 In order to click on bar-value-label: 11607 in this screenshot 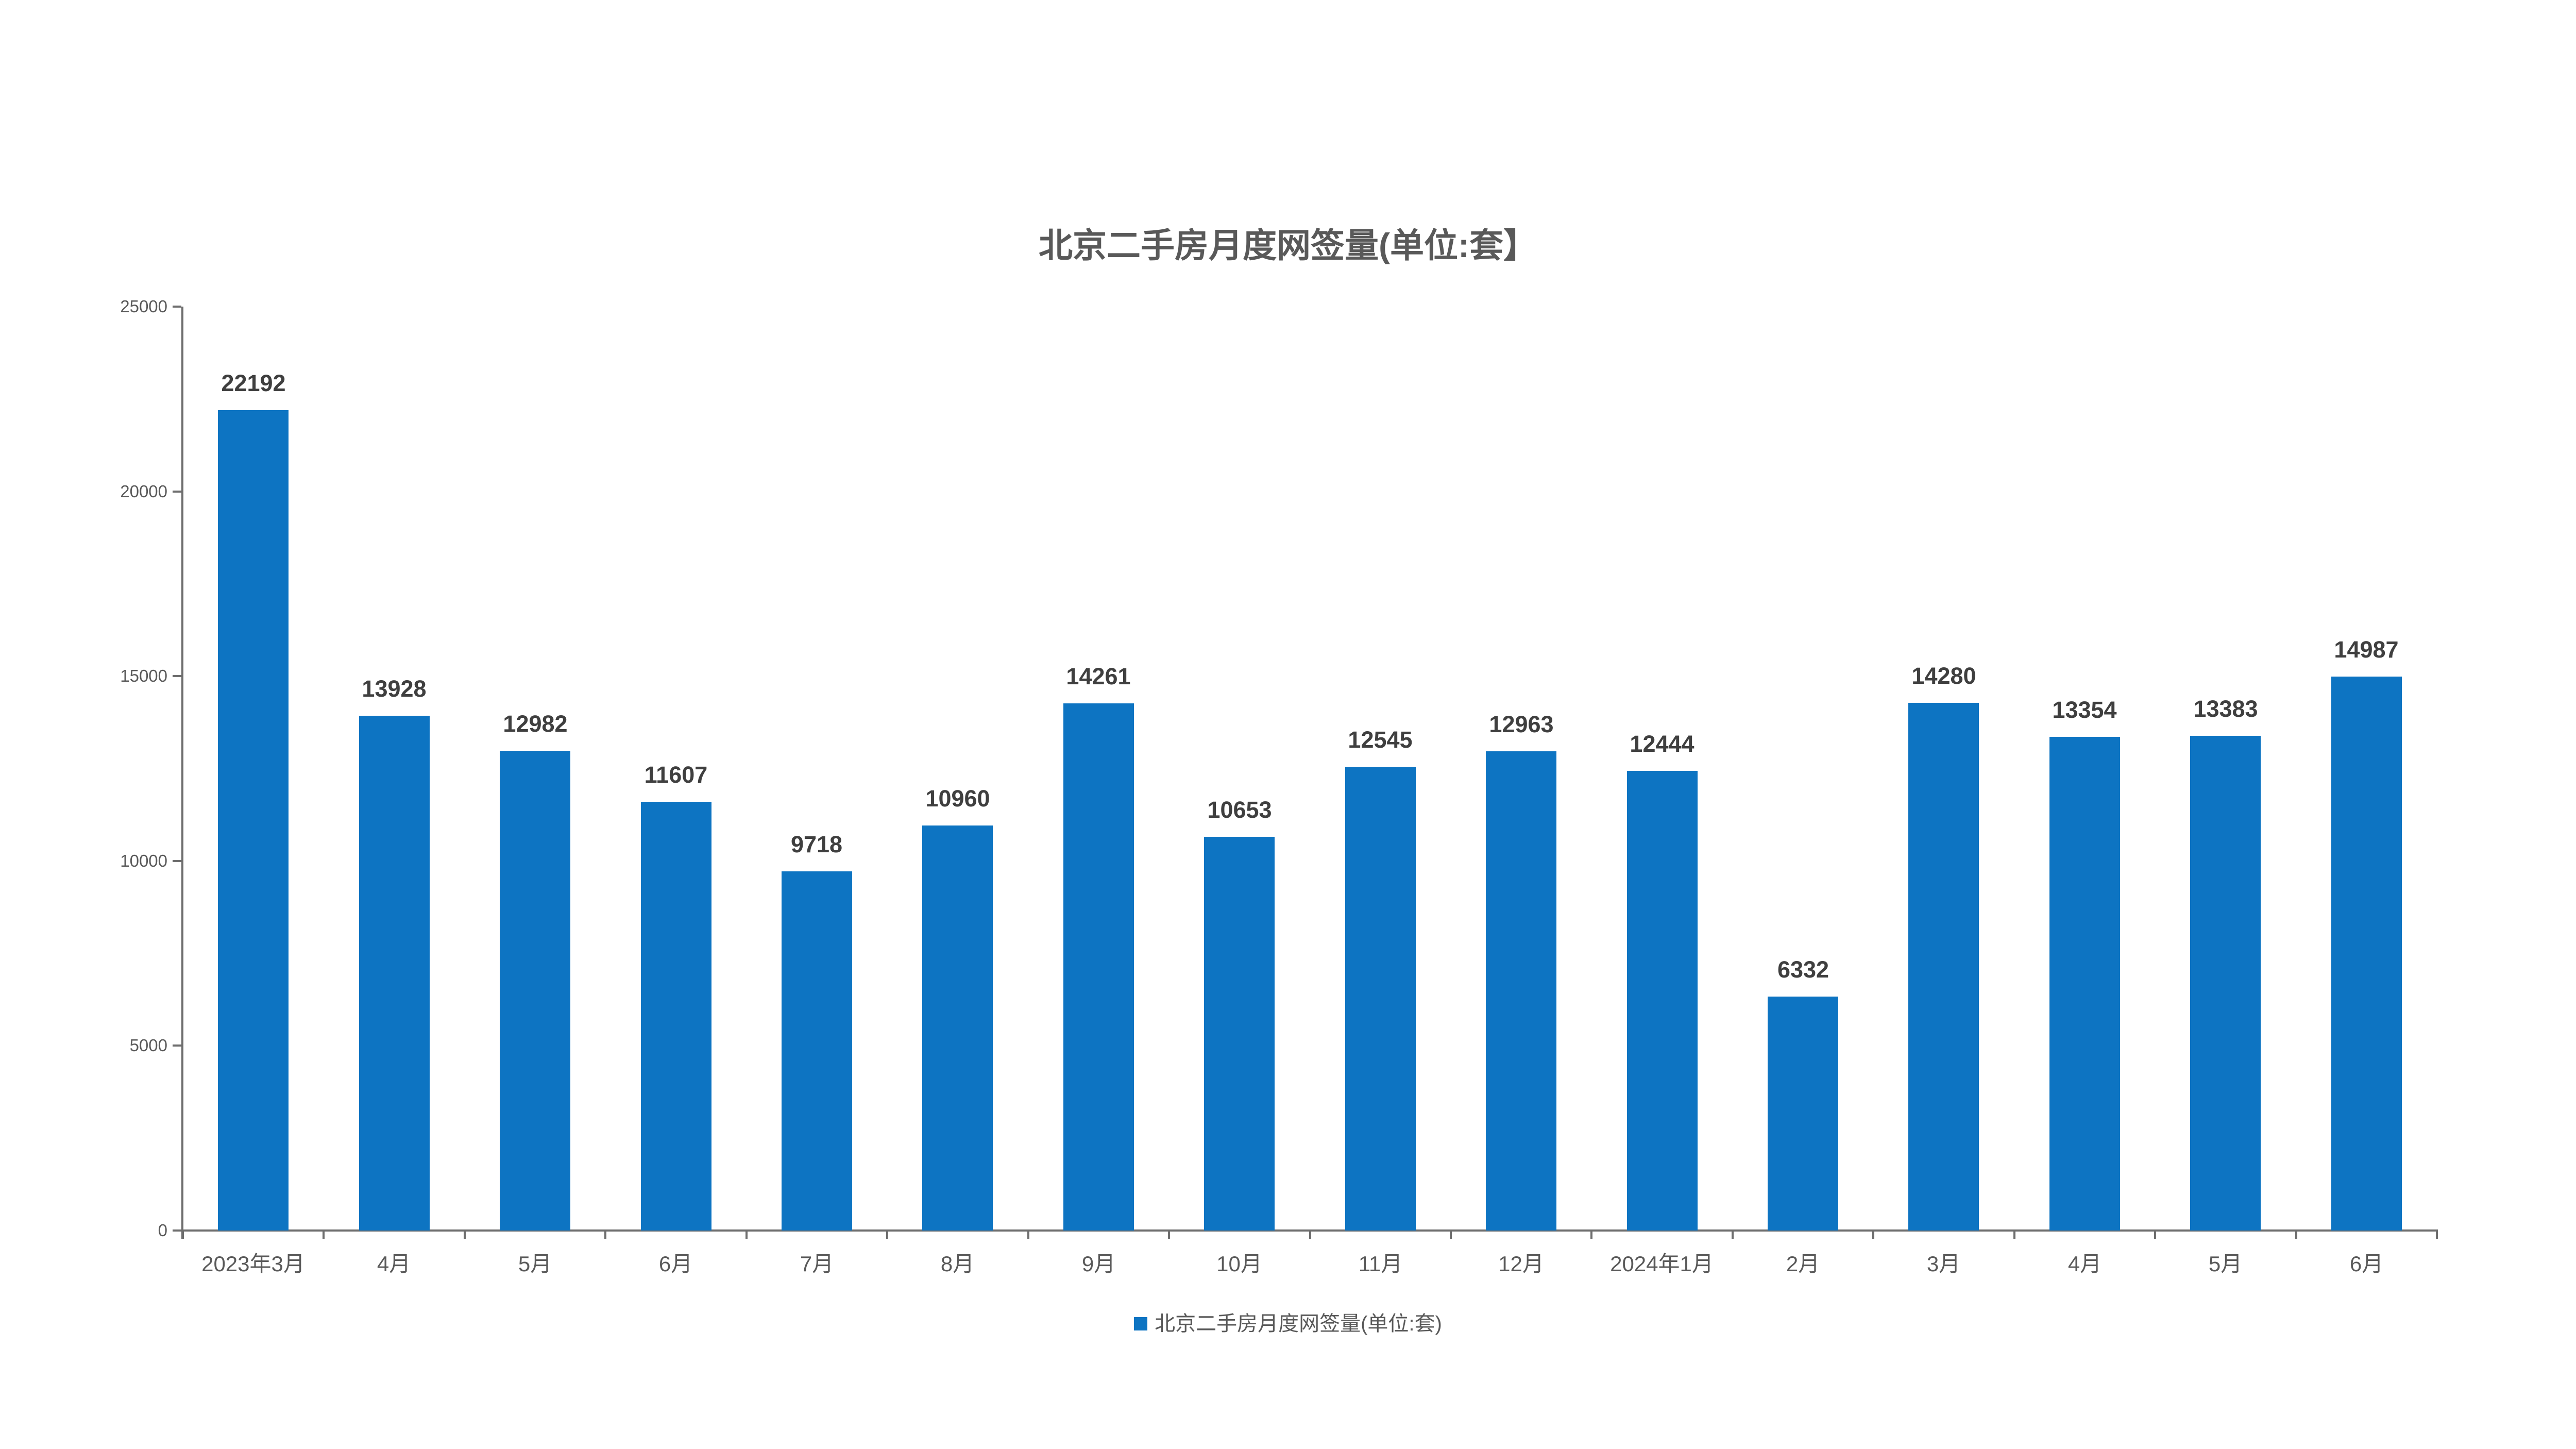, I will do `click(676, 775)`.